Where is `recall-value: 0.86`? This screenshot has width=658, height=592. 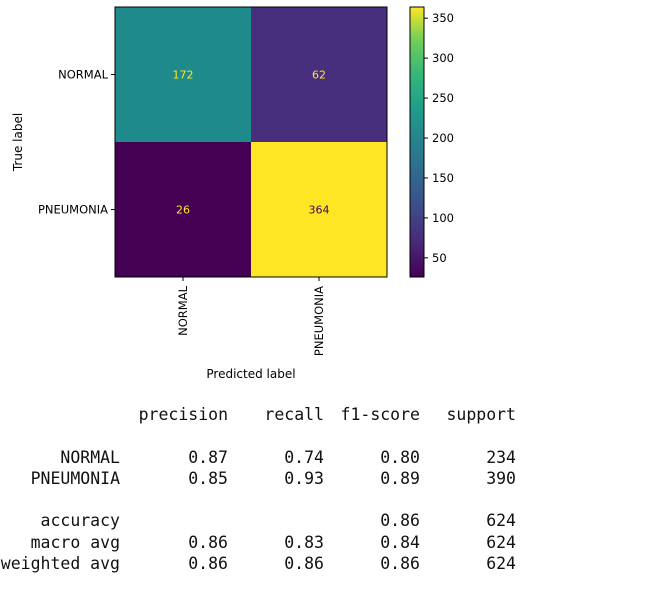
recall-value: 0.86 is located at coordinates (304, 563).